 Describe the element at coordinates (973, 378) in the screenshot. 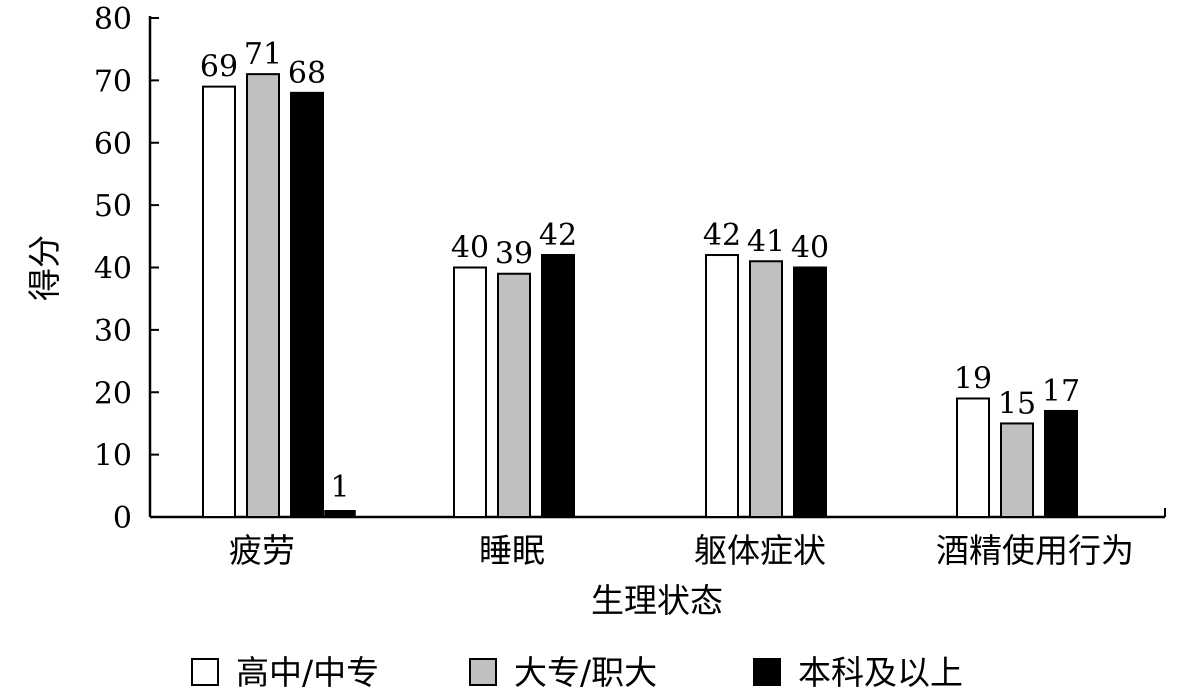

I see `bar-value-label: 19` at that location.